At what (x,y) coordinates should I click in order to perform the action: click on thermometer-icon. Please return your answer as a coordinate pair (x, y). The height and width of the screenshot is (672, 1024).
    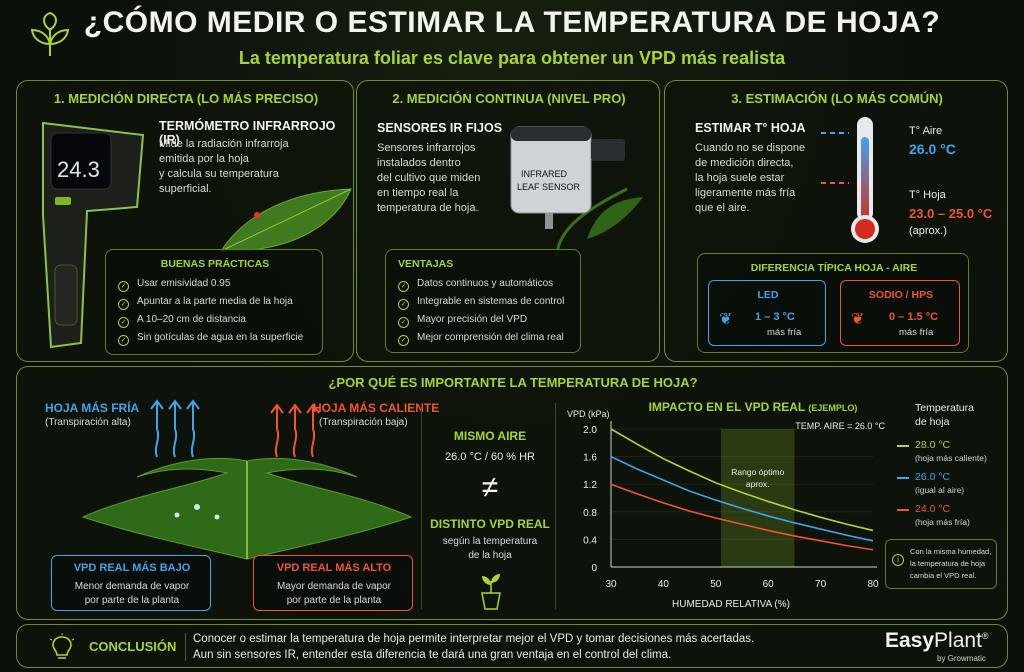
    Looking at the image, I should click on (850, 180).